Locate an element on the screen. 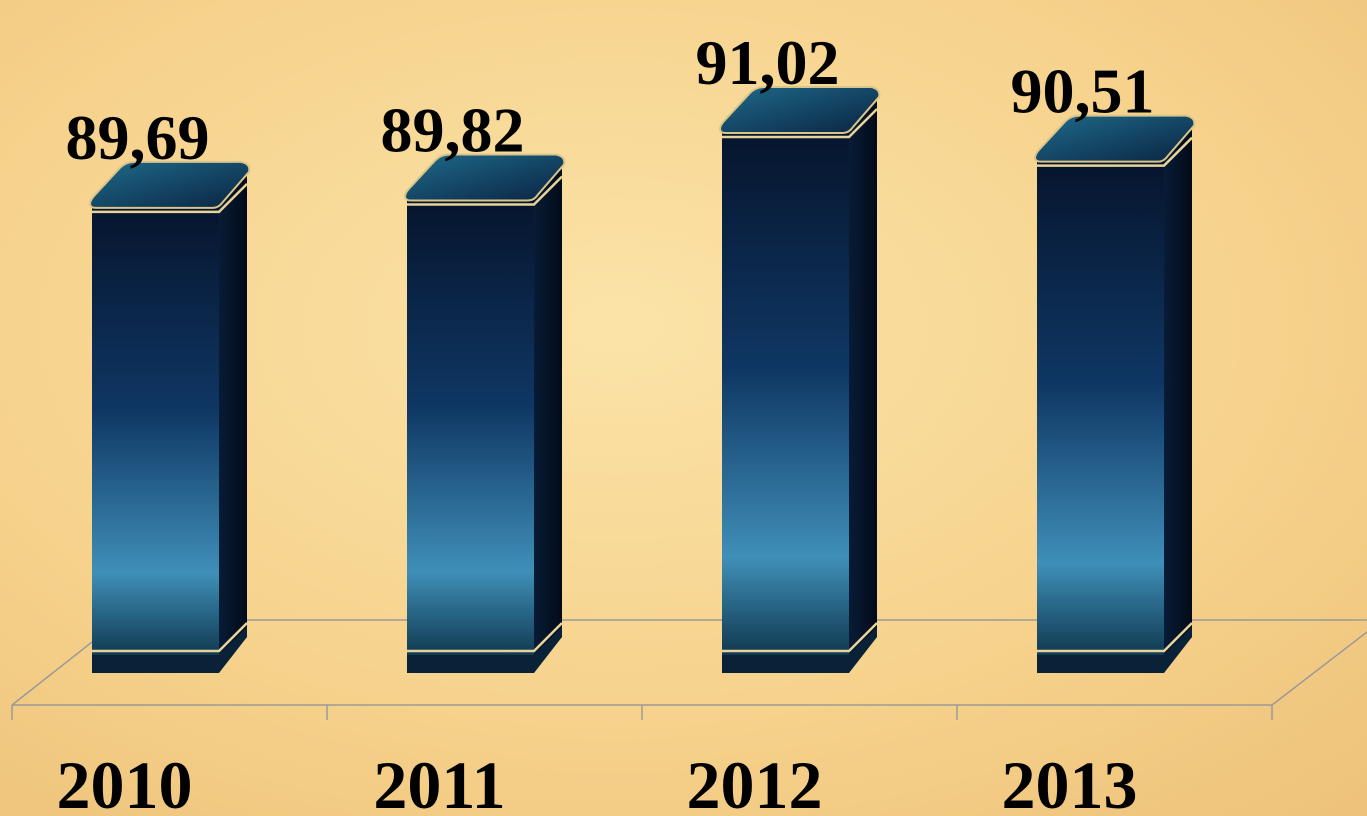 This screenshot has height=816, width=1367. value-label: 89,69 is located at coordinates (138, 137).